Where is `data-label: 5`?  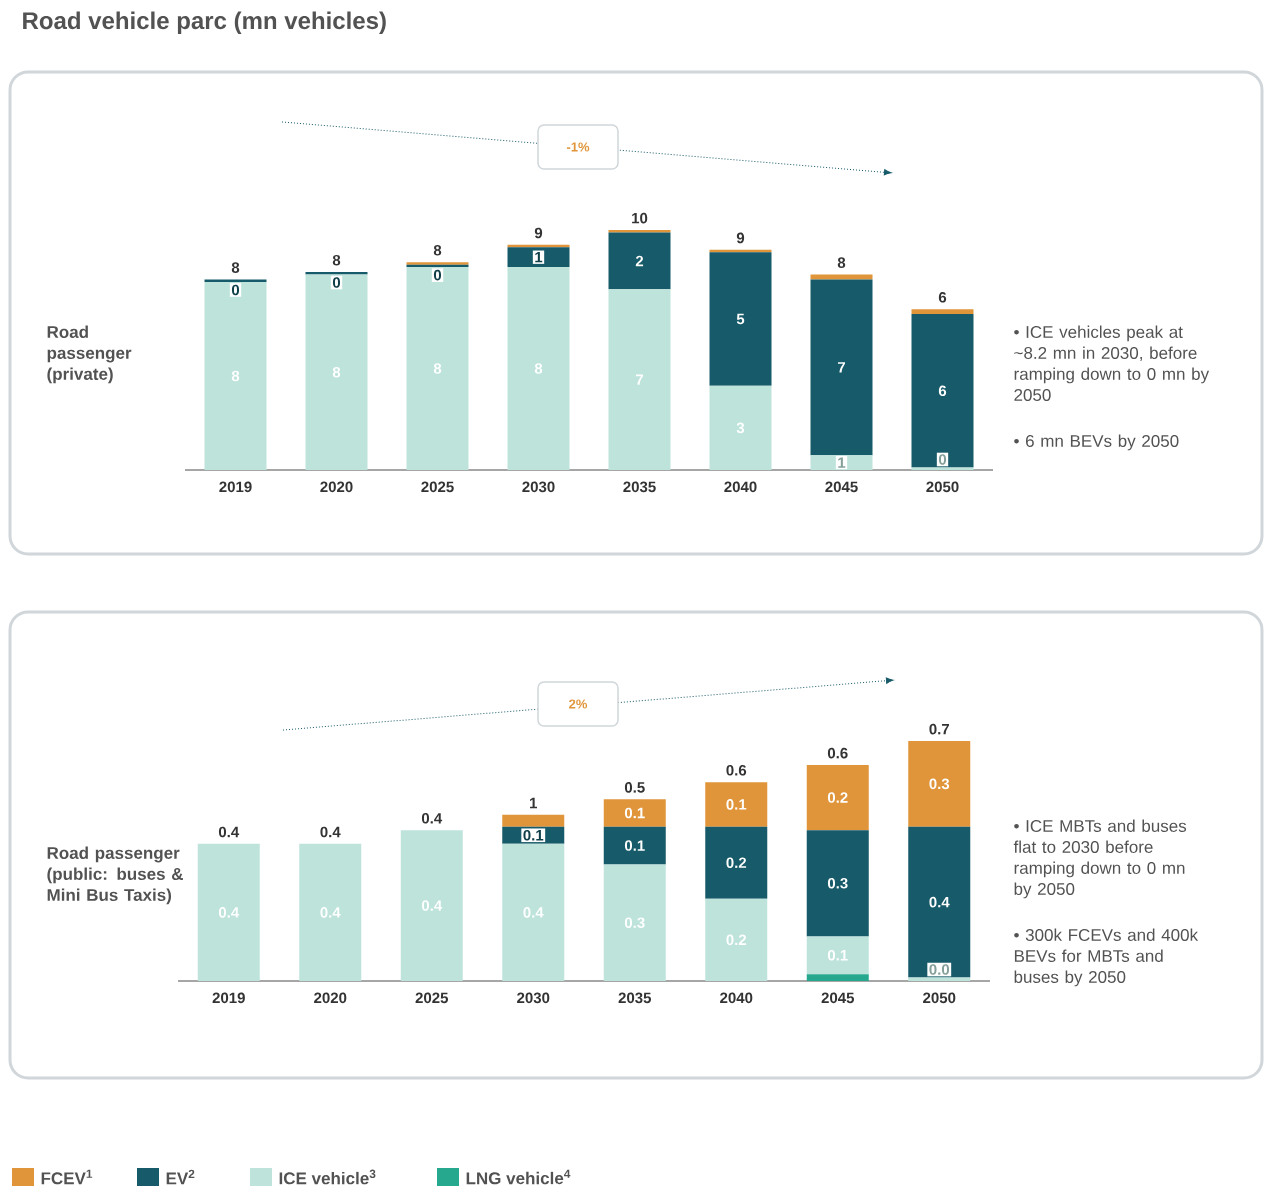
data-label: 5 is located at coordinates (740, 319).